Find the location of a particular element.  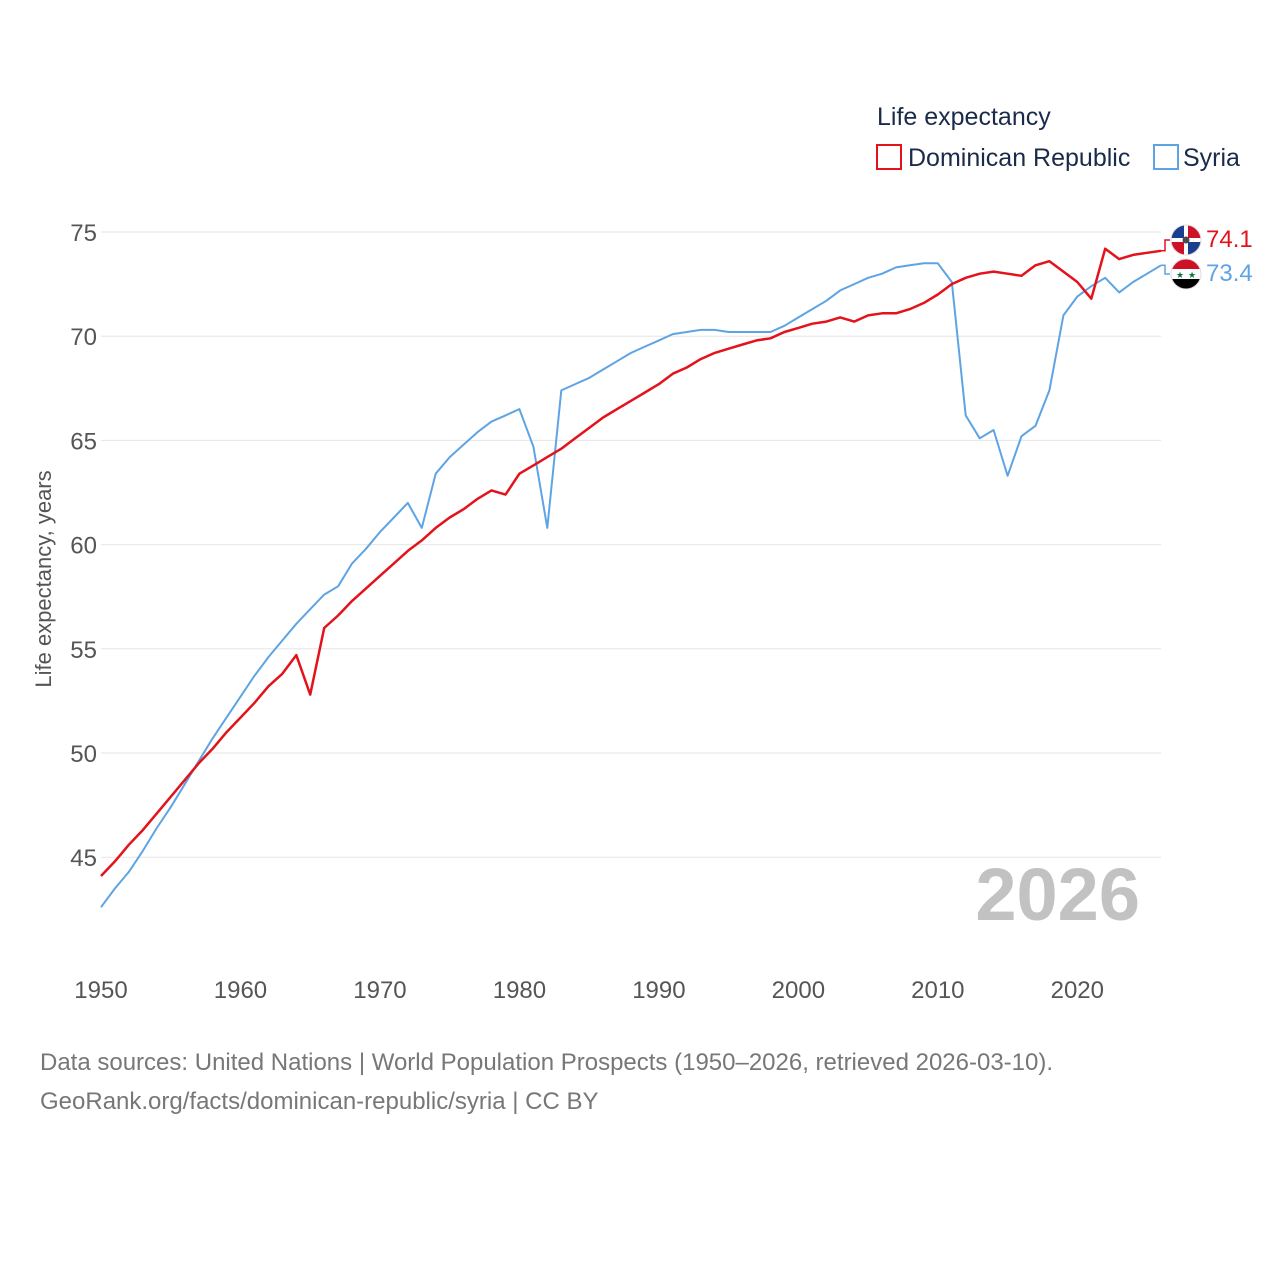

syria-flag-icon: ★ ★ is located at coordinates (1186, 274).